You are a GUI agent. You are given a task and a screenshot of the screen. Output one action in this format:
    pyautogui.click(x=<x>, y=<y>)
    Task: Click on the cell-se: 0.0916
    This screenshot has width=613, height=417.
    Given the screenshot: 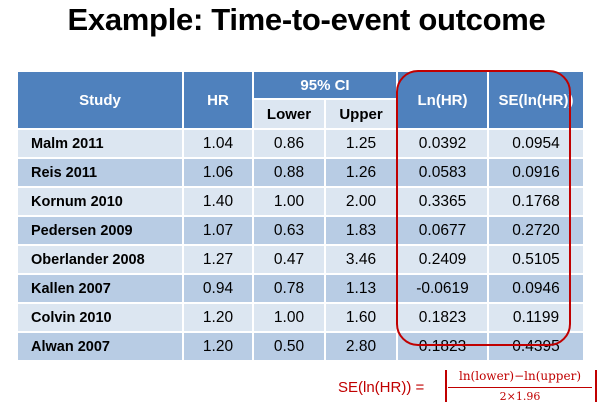 What is the action you would take?
    pyautogui.click(x=536, y=172)
    